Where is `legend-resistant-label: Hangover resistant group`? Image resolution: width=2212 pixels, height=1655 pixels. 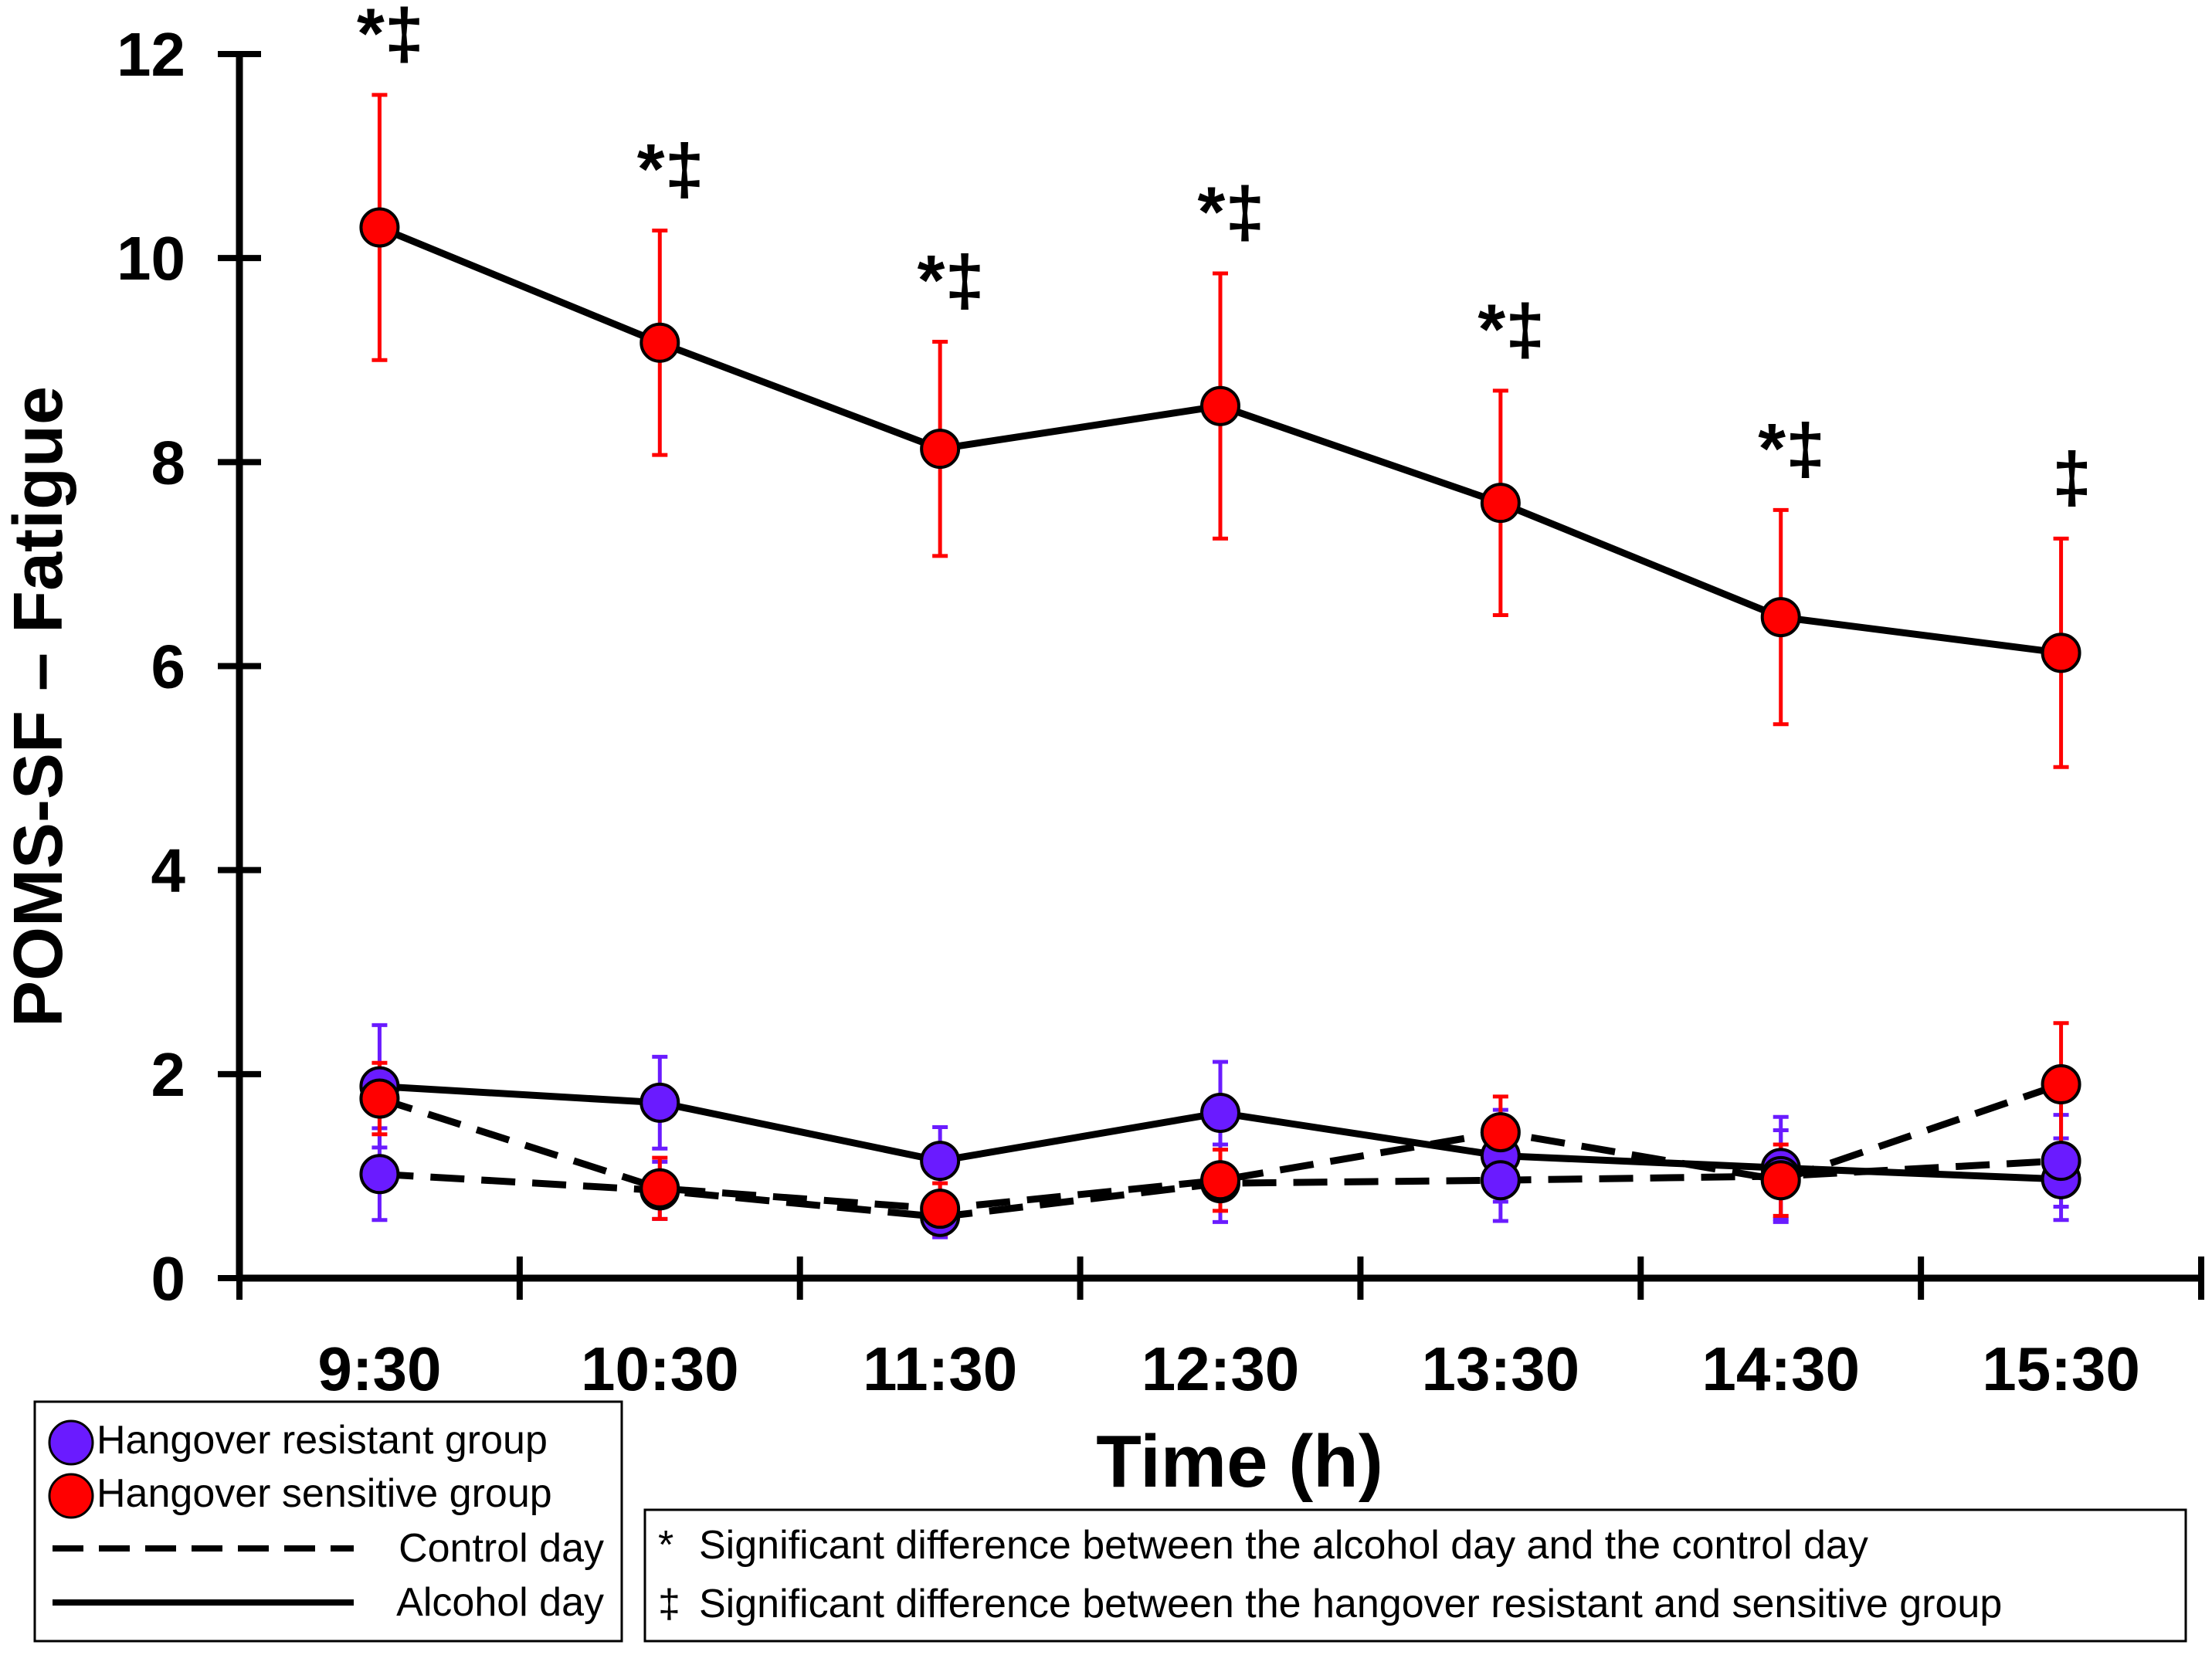
legend-resistant-label: Hangover resistant group is located at coordinates (322, 1441).